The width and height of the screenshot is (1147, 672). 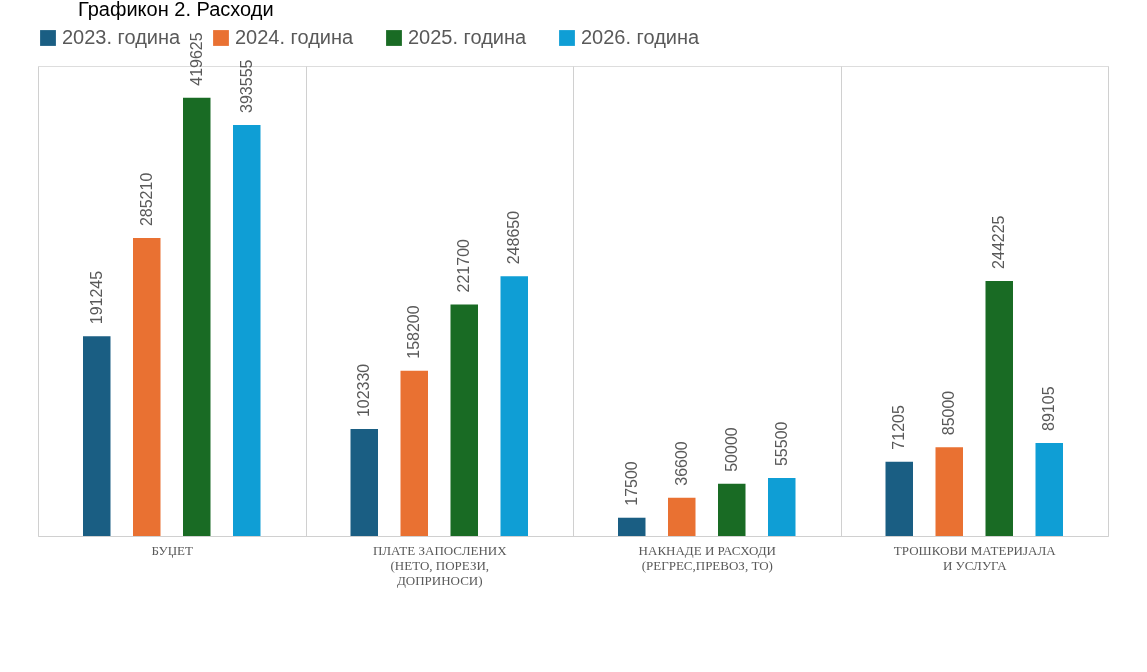 What do you see at coordinates (999, 242) in the screenshot?
I see `data-label: 244225` at bounding box center [999, 242].